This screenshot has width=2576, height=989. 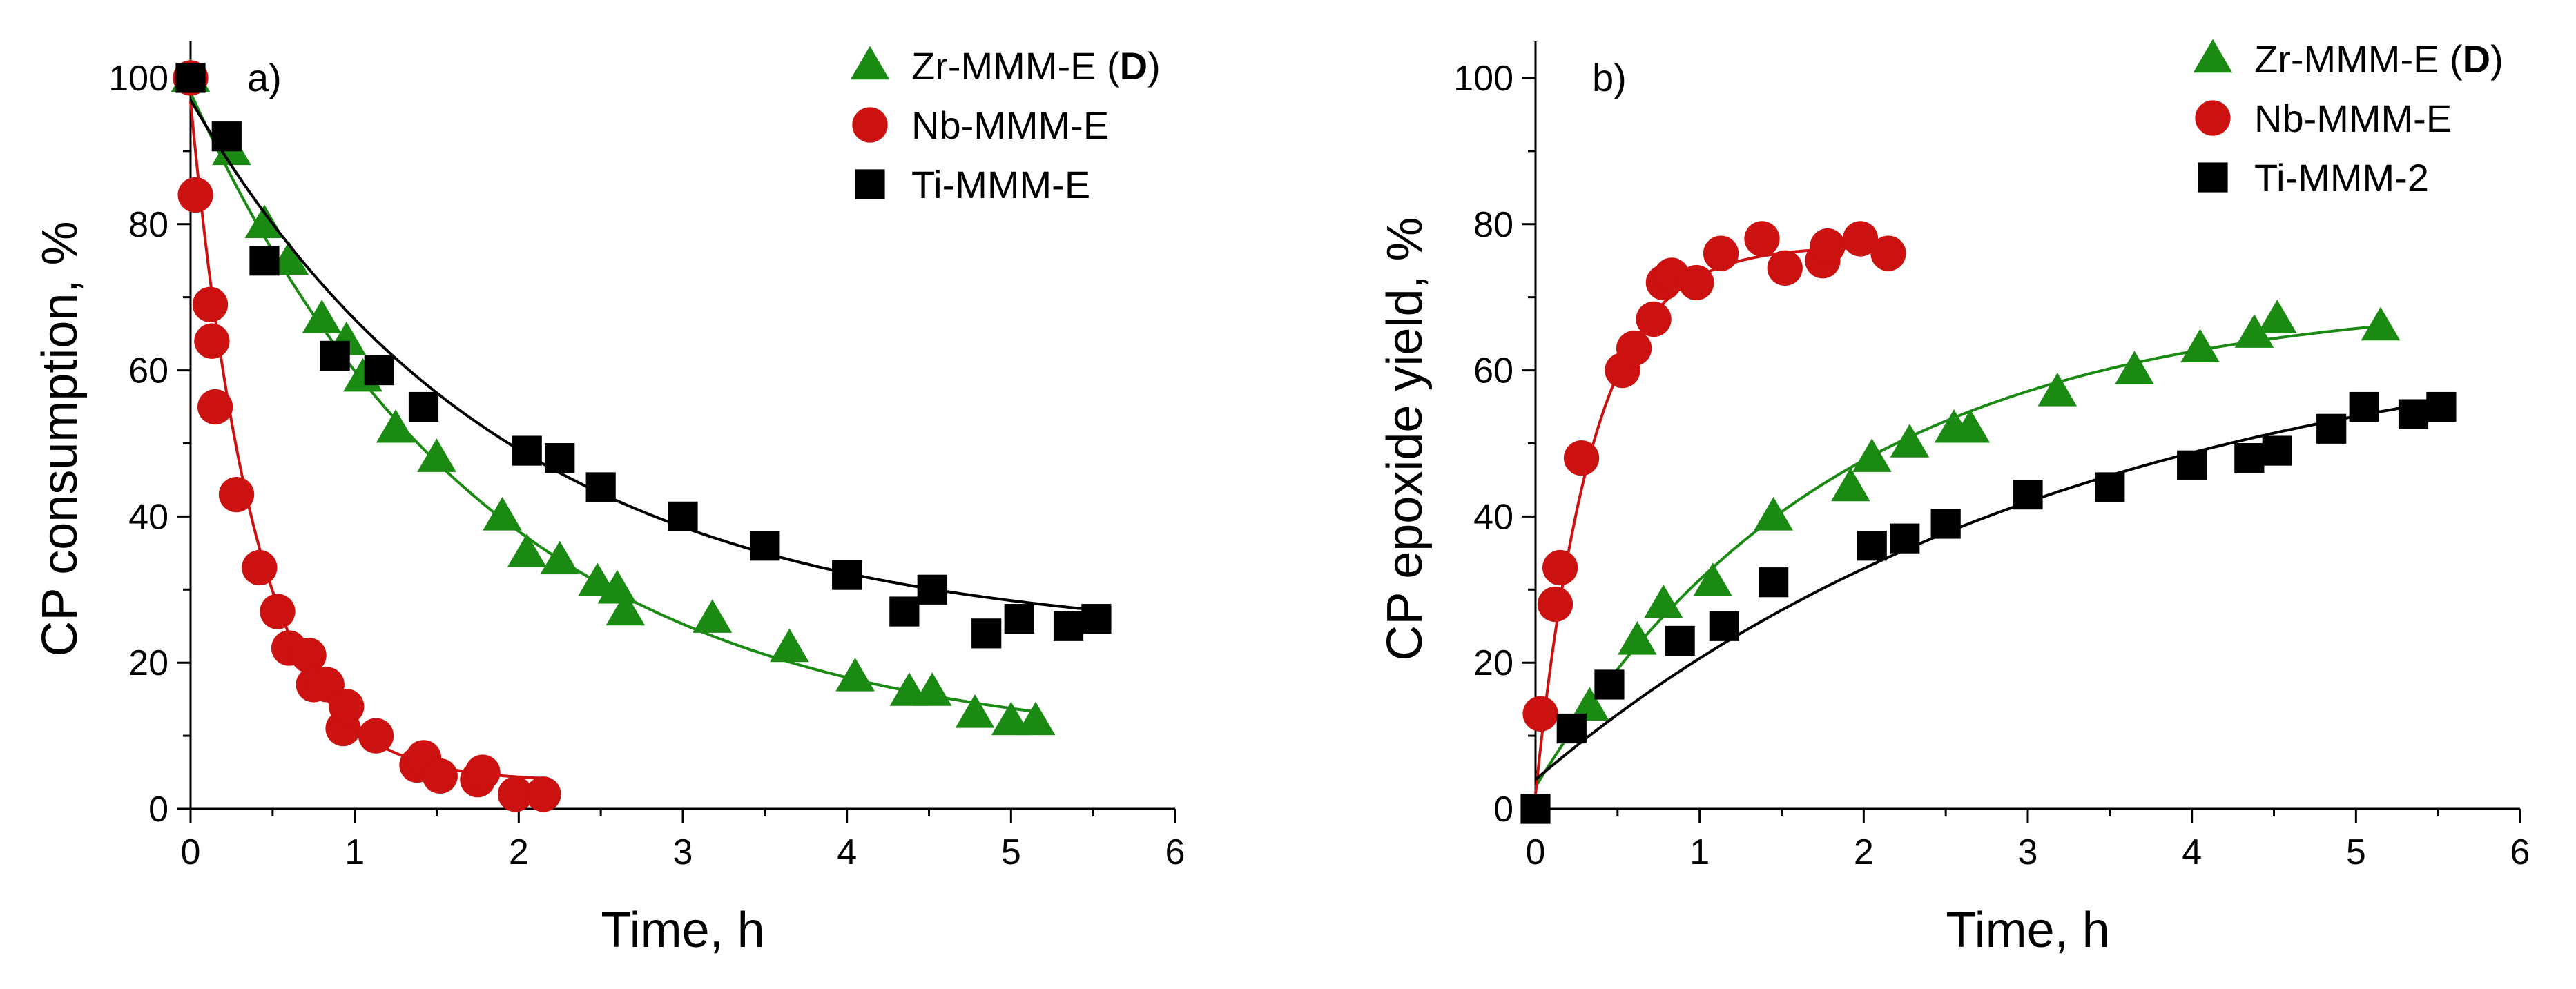 What do you see at coordinates (148, 225) in the screenshot?
I see `y-tick-label: 80` at bounding box center [148, 225].